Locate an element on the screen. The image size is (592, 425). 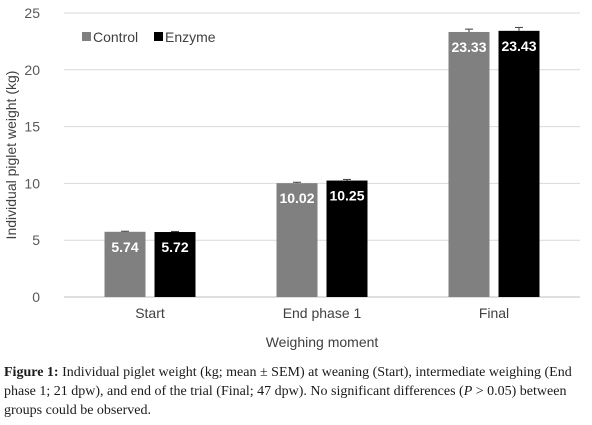
data-label: 23.33 is located at coordinates (468, 47).